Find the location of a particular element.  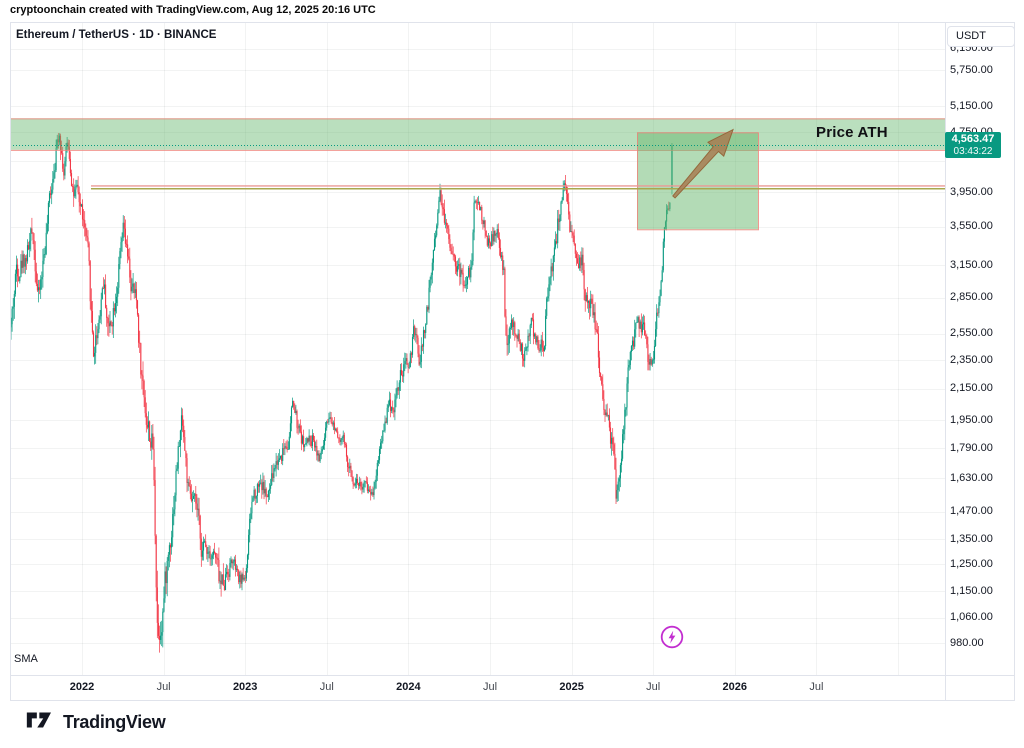

price-tick-label: 1,950.00 is located at coordinates (971, 419).